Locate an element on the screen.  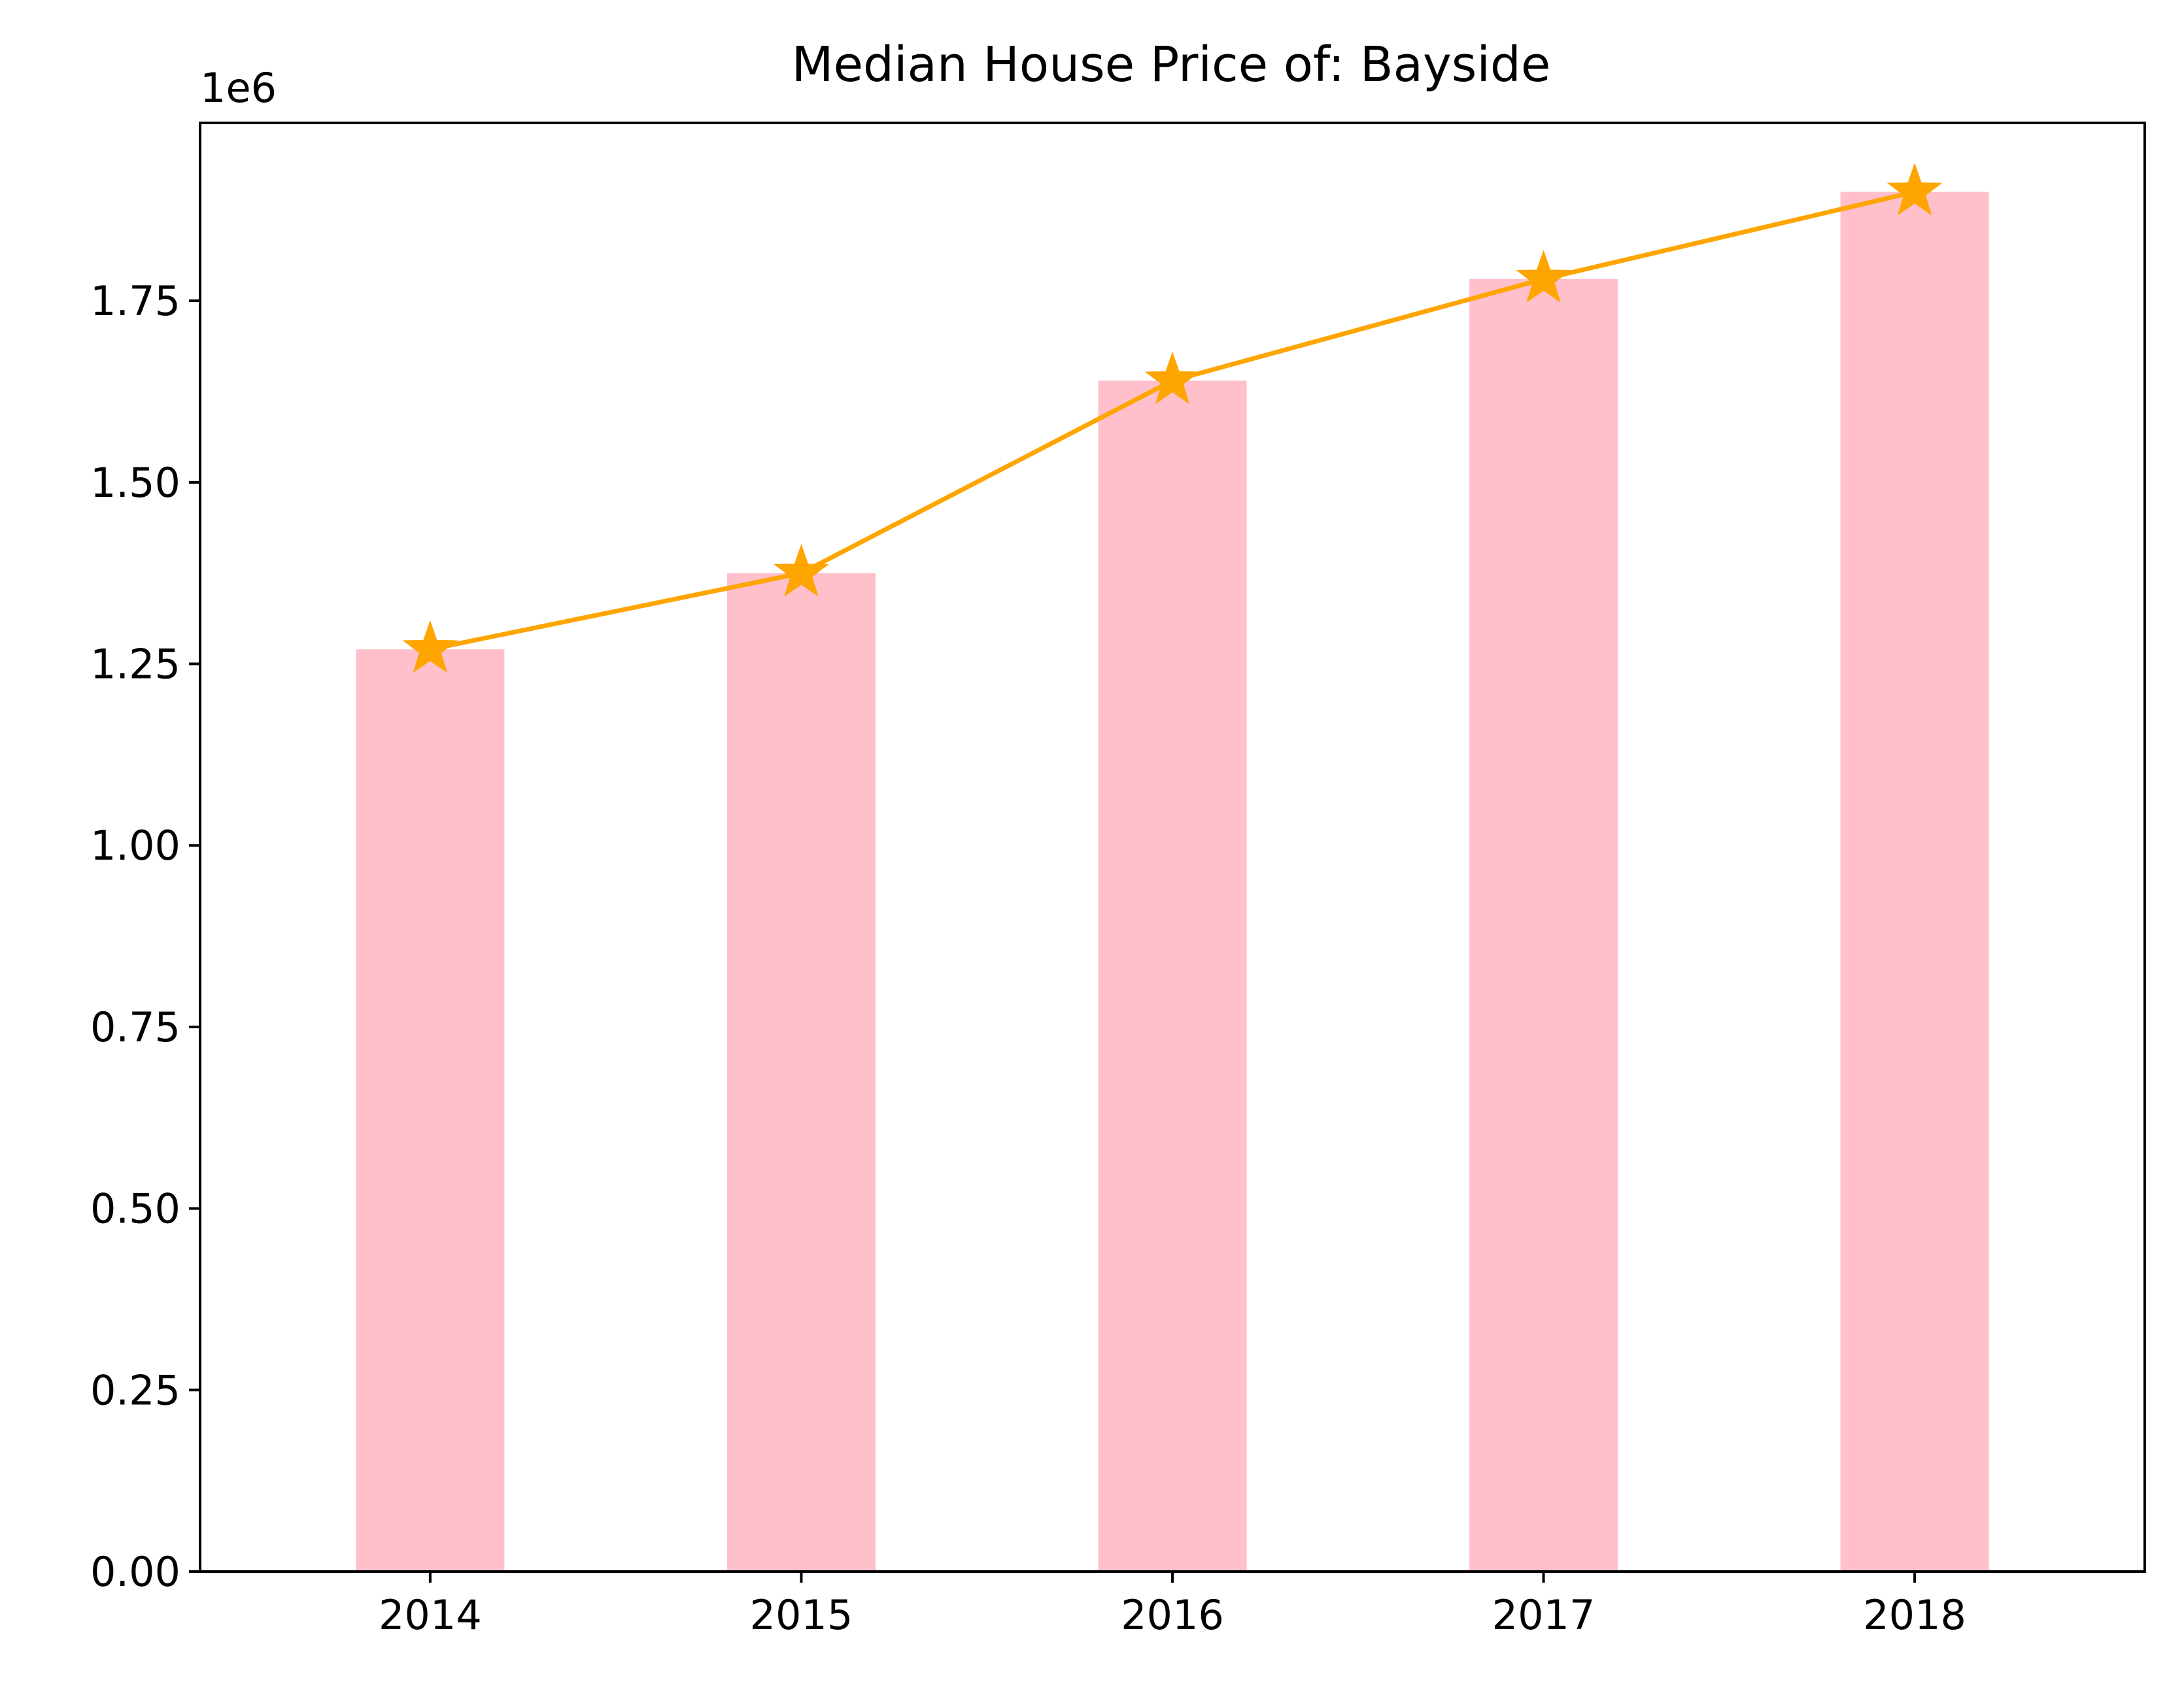
bar-2017 is located at coordinates (1543, 925).